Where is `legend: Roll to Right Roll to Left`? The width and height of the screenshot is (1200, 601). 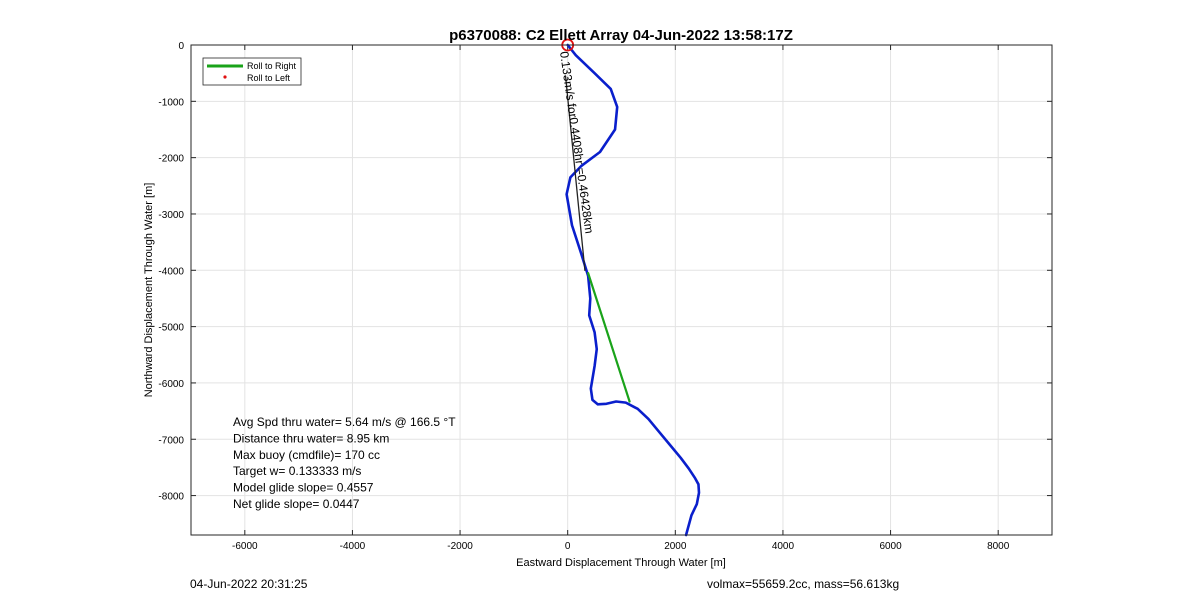
legend: Roll to Right Roll to Left is located at coordinates (252, 71).